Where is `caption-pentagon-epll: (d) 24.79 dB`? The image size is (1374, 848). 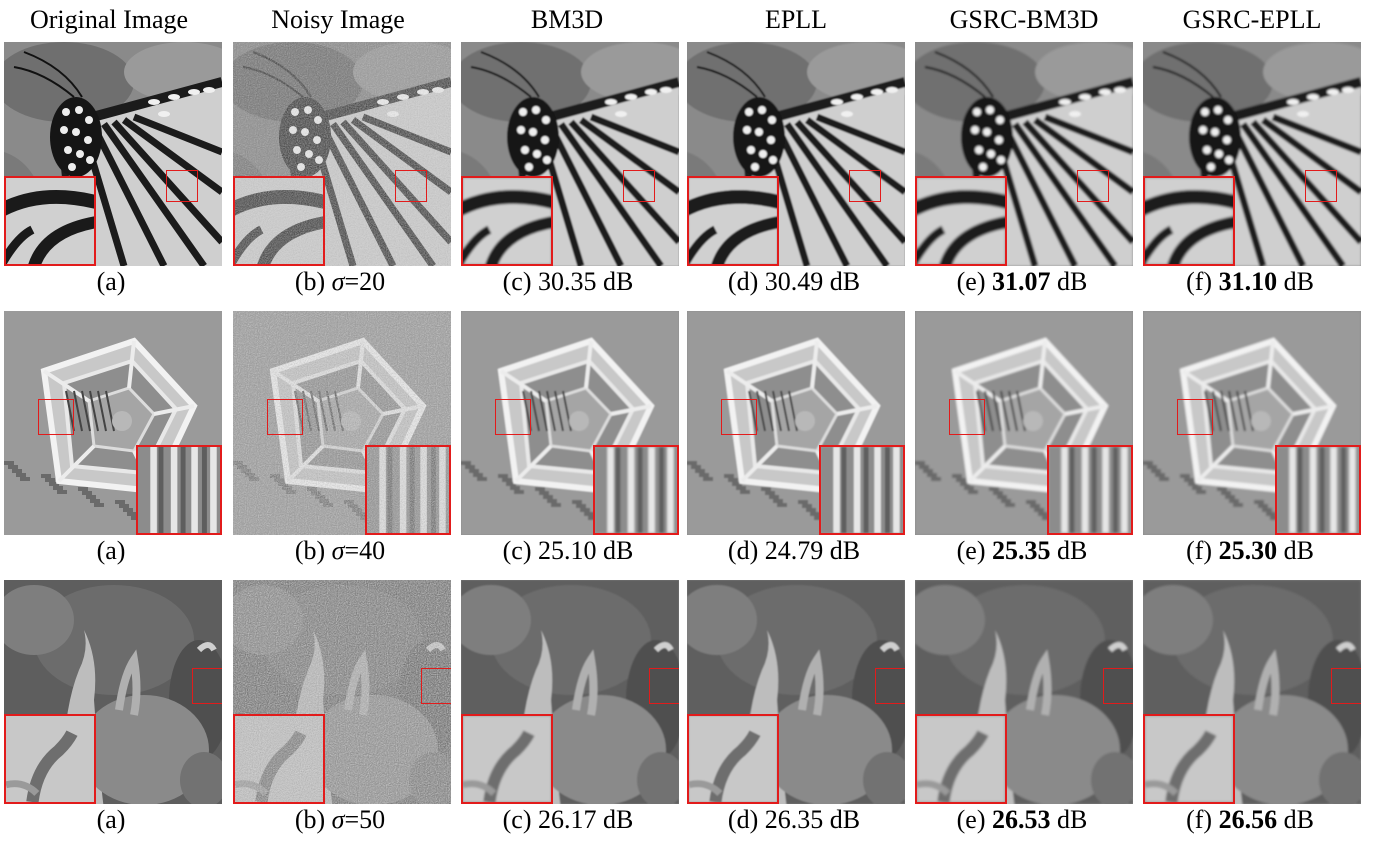 caption-pentagon-epll: (d) 24.79 dB is located at coordinates (794, 551).